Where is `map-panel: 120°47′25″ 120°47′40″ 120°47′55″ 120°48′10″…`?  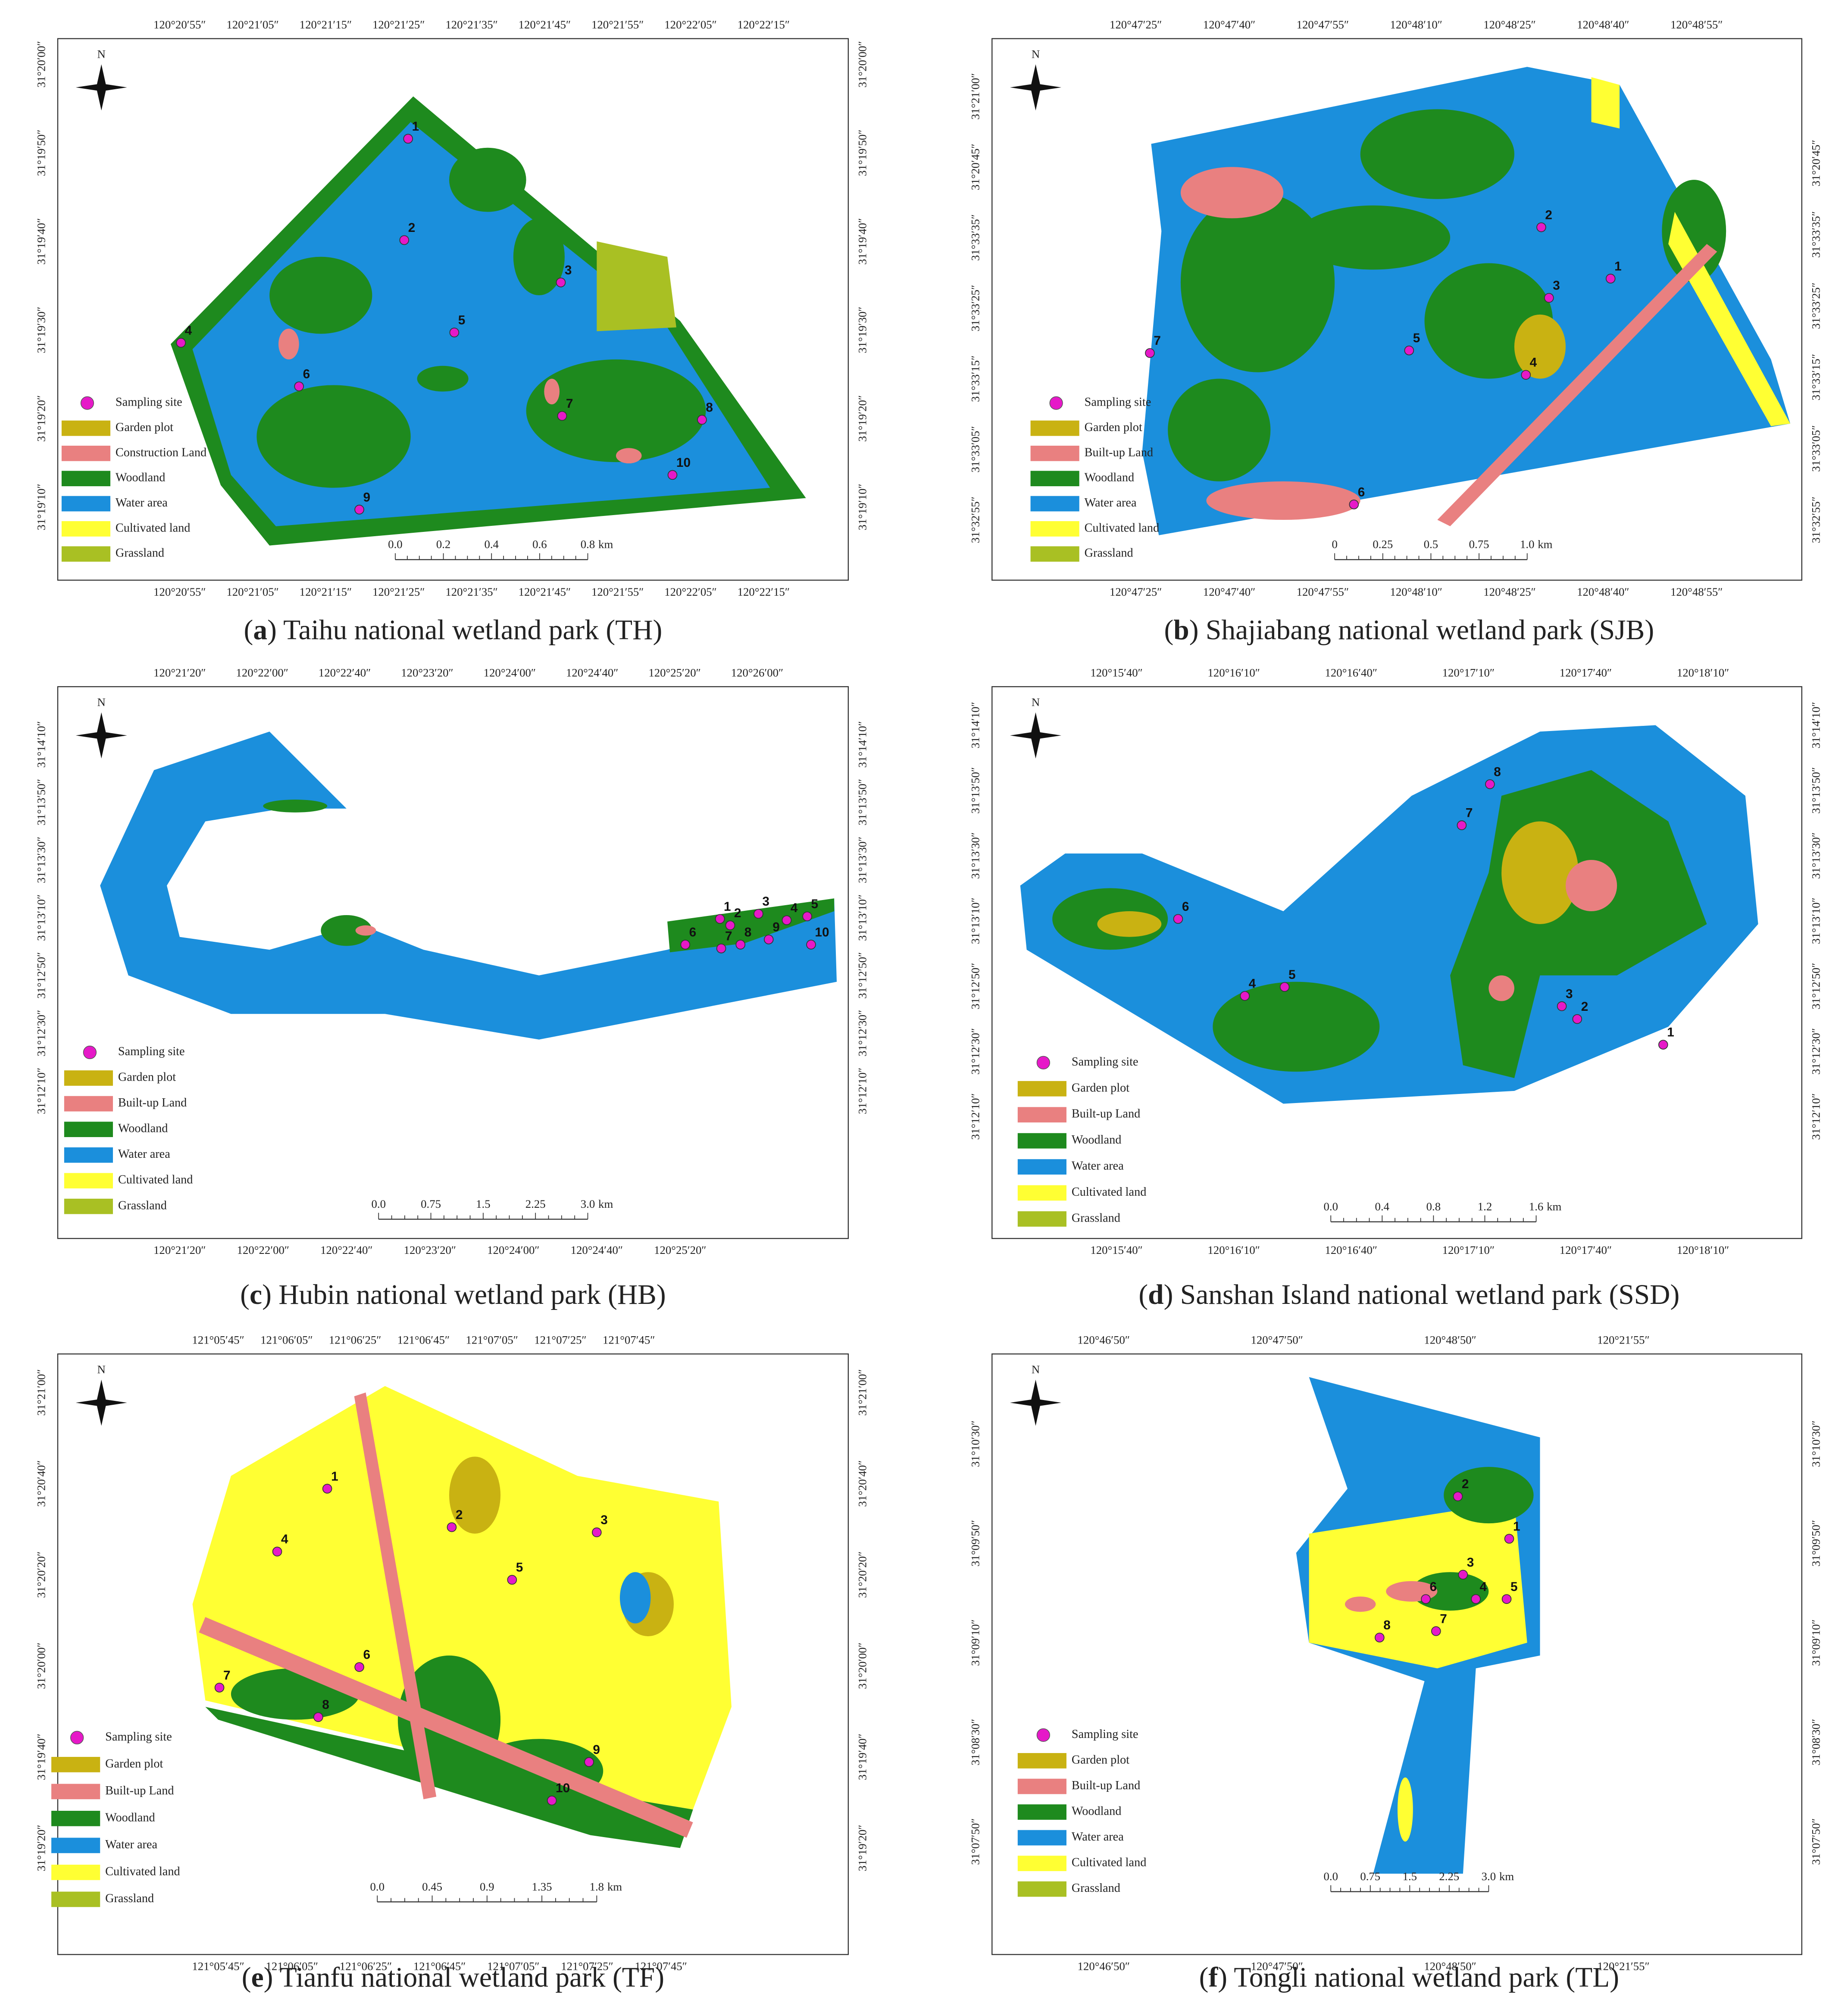
map-panel: 120°47′25″ 120°47′40″ 120°47′55″ 120°48′10″… is located at coordinates (1396, 332).